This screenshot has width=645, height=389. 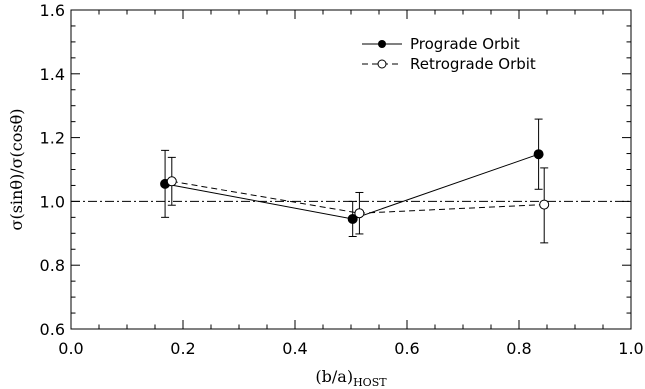 I want to click on series-retrograde, so click(x=358, y=200).